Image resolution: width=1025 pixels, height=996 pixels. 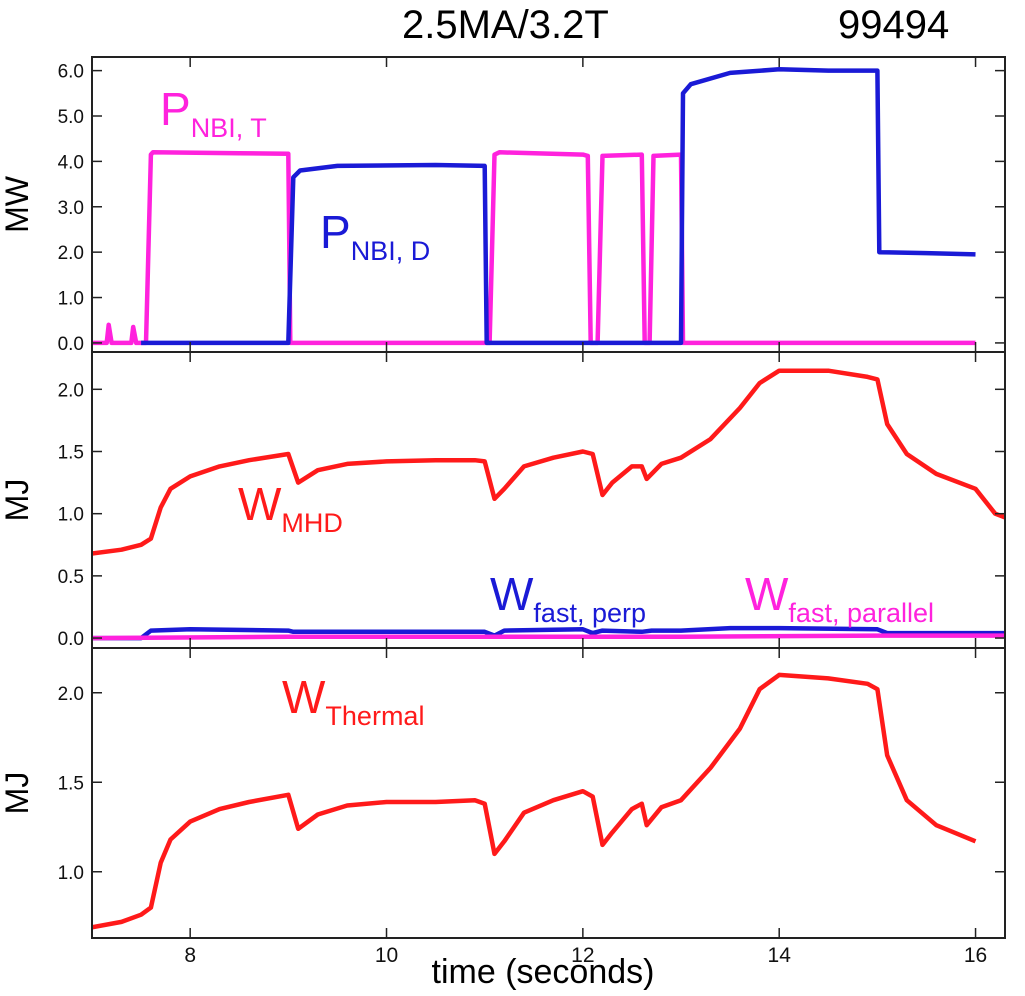 I want to click on ytick-label-top-6: 6.0, so click(x=71, y=72).